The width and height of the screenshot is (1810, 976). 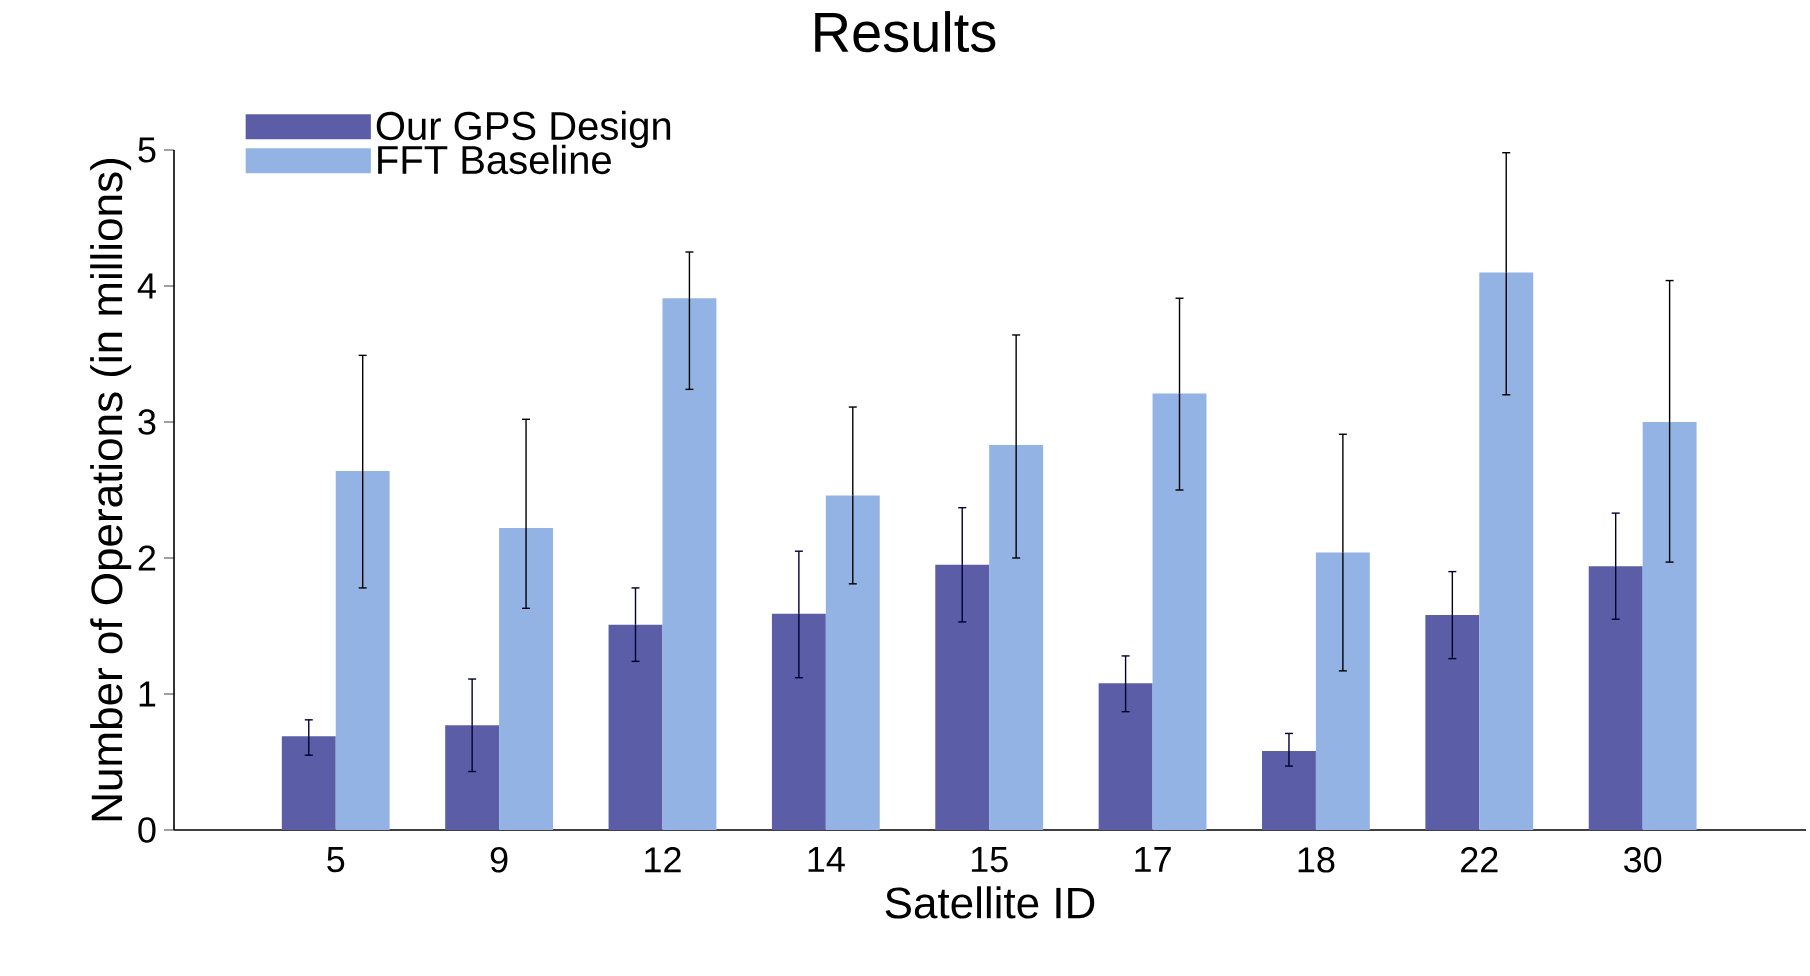 What do you see at coordinates (111, 490) in the screenshot?
I see `y-axis-title: Number of Operations (in millions)` at bounding box center [111, 490].